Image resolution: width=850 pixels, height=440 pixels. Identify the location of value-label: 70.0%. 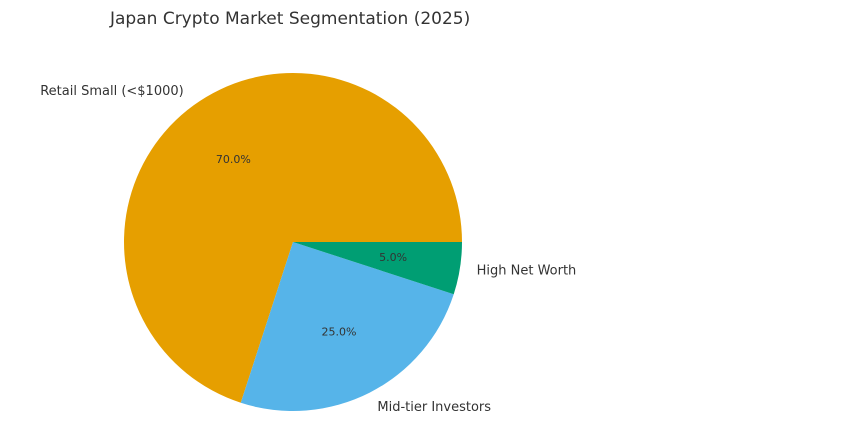
(233, 159).